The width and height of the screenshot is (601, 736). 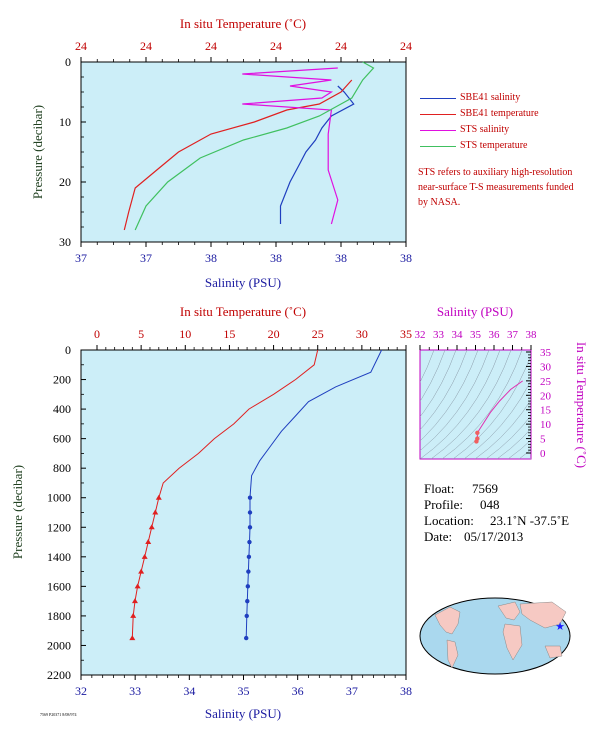 I want to click on footer-small-text: 7569 P20371 8/08/974, so click(x=58, y=714).